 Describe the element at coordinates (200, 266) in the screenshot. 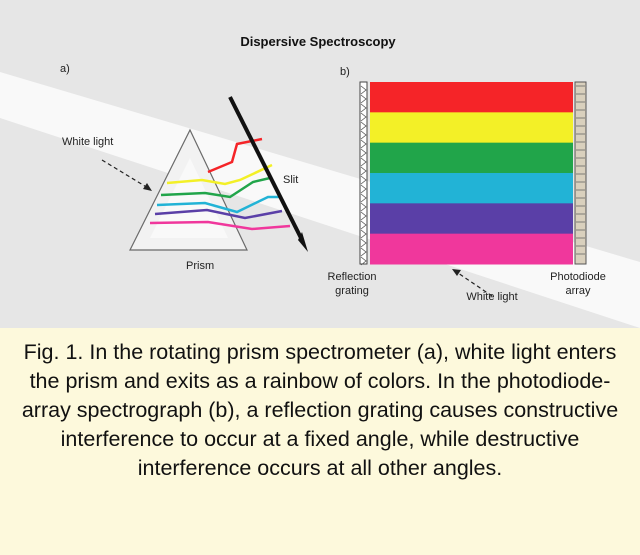

I see `prism-label: Prism` at that location.